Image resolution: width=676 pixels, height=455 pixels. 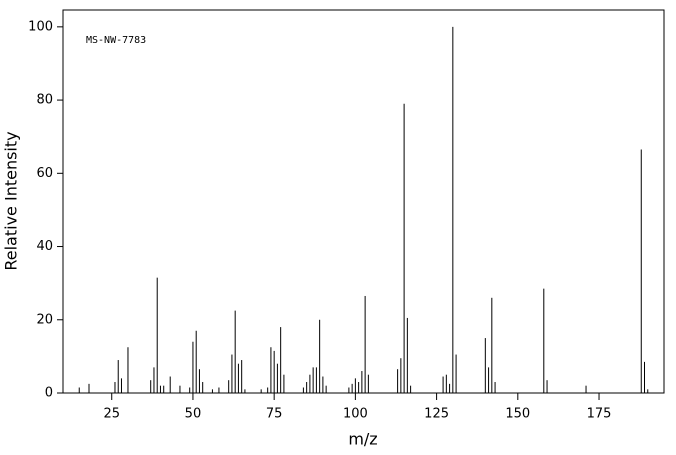 I want to click on y-axis-label: Relative Intensity, so click(x=11, y=200).